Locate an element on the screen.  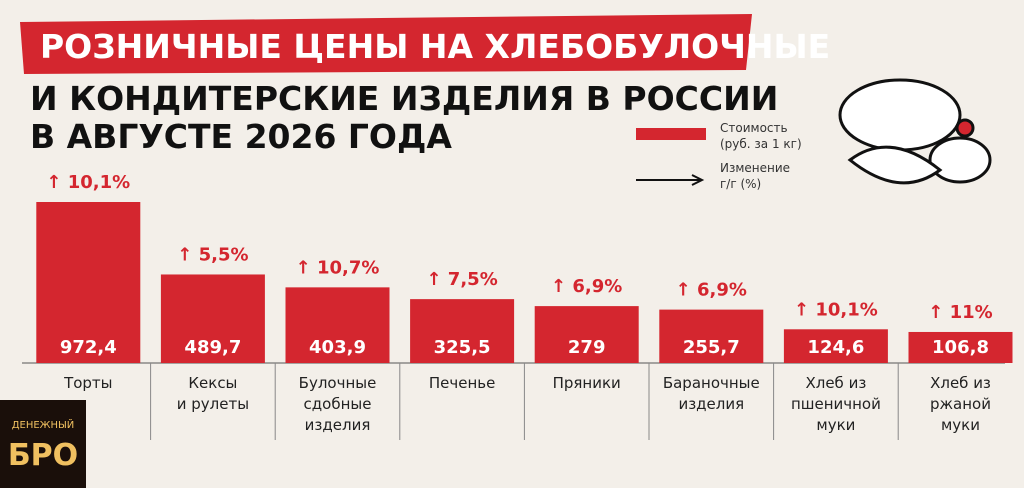
logo-box is located at coordinates (43, 444).